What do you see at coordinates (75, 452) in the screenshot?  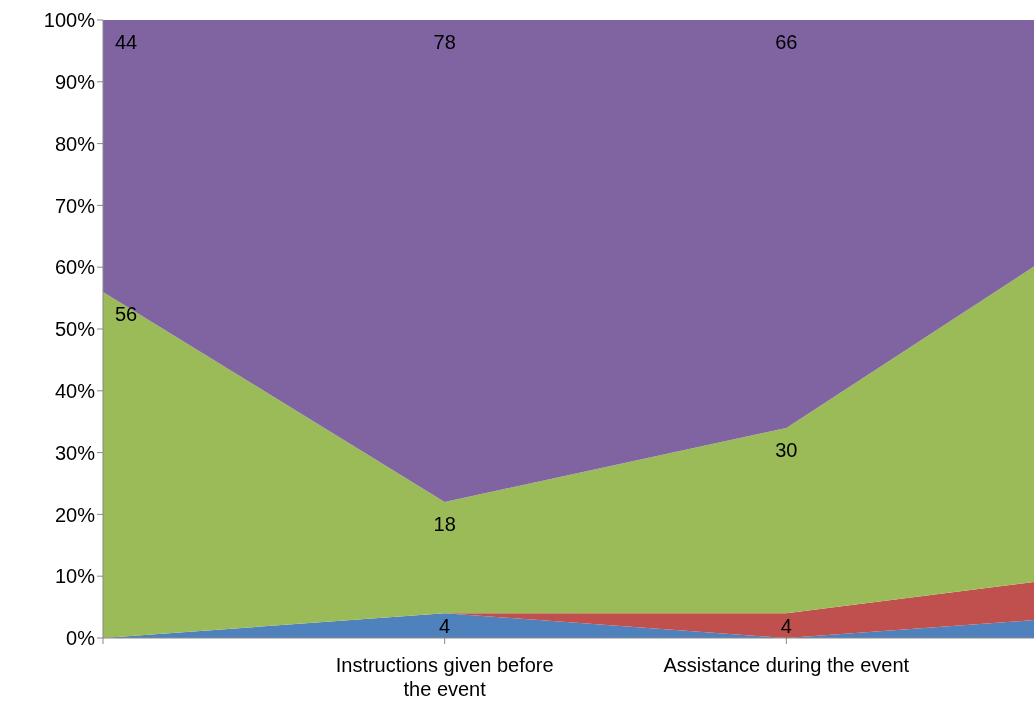 I see `y-tick-label: 30%` at bounding box center [75, 452].